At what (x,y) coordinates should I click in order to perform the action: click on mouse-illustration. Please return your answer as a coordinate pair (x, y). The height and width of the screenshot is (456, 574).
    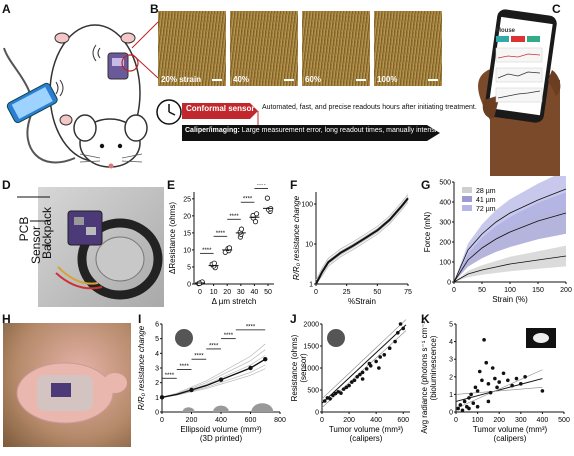
    Looking at the image, I should click on (75, 96).